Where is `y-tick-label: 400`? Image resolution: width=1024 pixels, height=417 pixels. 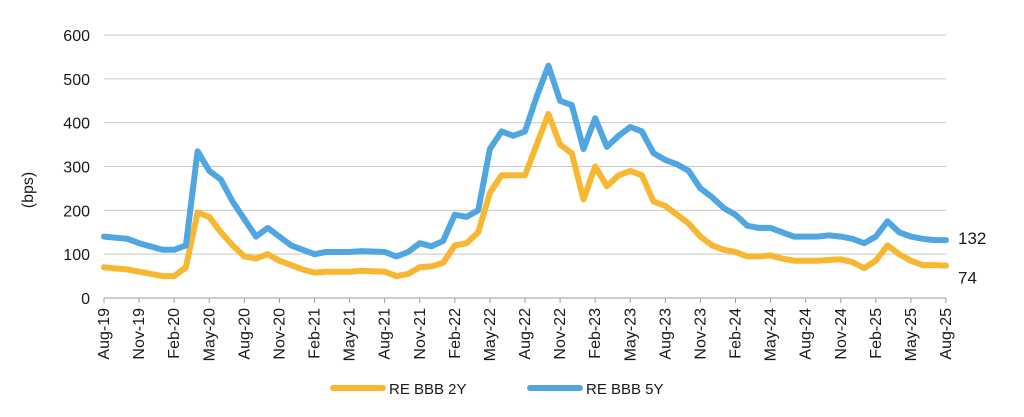
y-tick-label: 400 is located at coordinates (76, 124).